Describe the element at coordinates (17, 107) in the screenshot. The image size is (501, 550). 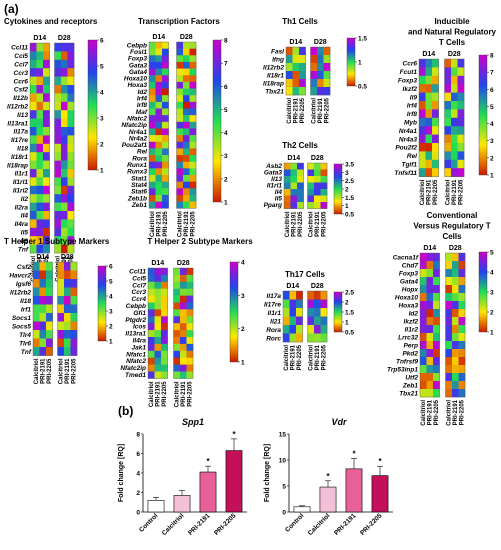
I see `row-label: Il12rb2` at that location.